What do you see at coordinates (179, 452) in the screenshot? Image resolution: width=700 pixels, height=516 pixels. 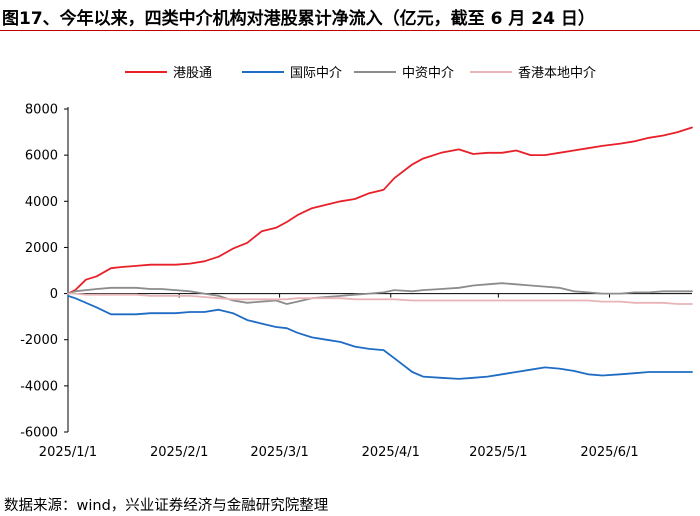 I see `x-tick-label: 2025/2/1` at bounding box center [179, 452].